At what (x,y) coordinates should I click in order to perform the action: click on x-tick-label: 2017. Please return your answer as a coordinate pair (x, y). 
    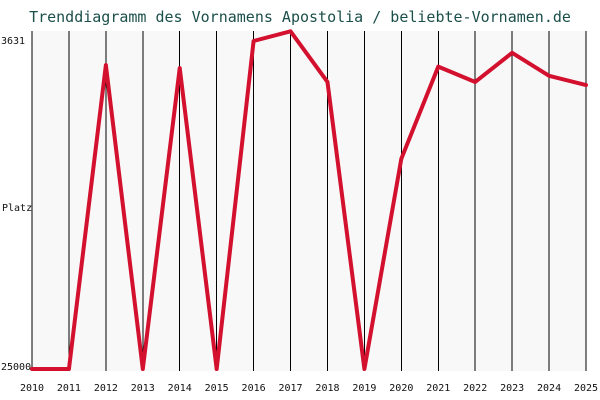
    Looking at the image, I should click on (290, 388).